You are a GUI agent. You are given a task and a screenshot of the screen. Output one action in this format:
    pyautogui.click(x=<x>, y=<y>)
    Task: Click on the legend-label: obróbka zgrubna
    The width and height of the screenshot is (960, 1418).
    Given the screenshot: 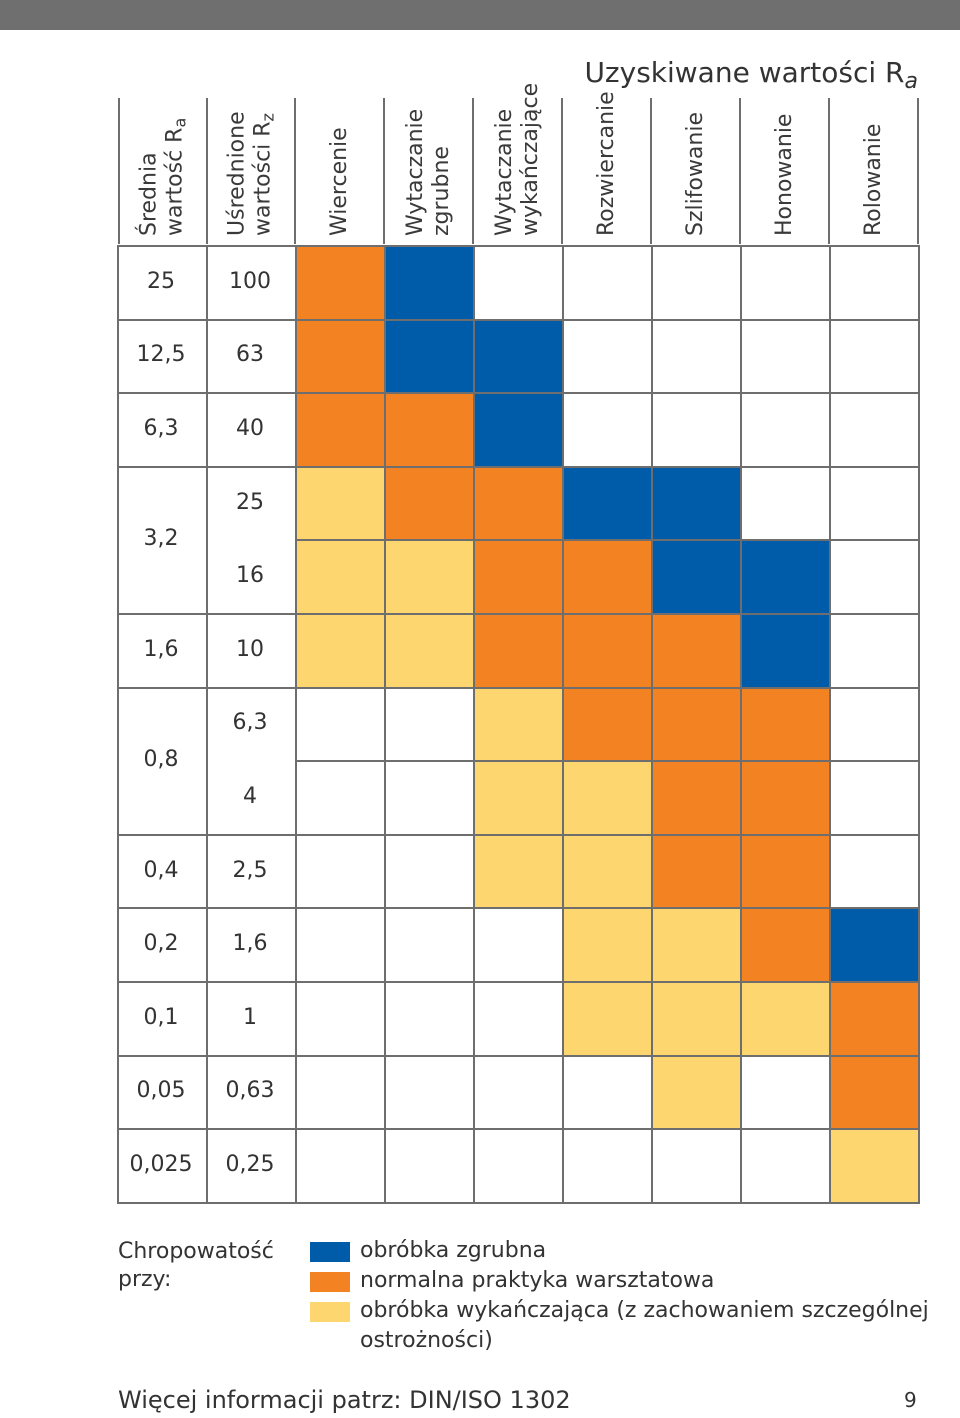 What is the action you would take?
    pyautogui.click(x=453, y=1250)
    